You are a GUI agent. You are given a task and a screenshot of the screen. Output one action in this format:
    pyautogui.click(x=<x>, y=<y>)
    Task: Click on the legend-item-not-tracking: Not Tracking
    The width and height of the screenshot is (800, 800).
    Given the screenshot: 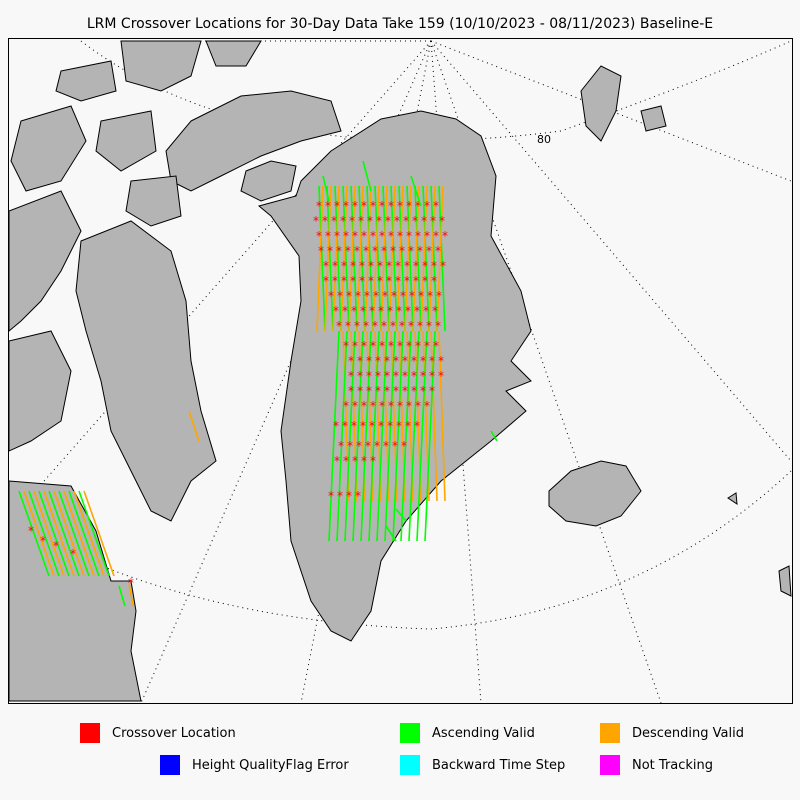 What is the action you would take?
    pyautogui.click(x=656, y=765)
    